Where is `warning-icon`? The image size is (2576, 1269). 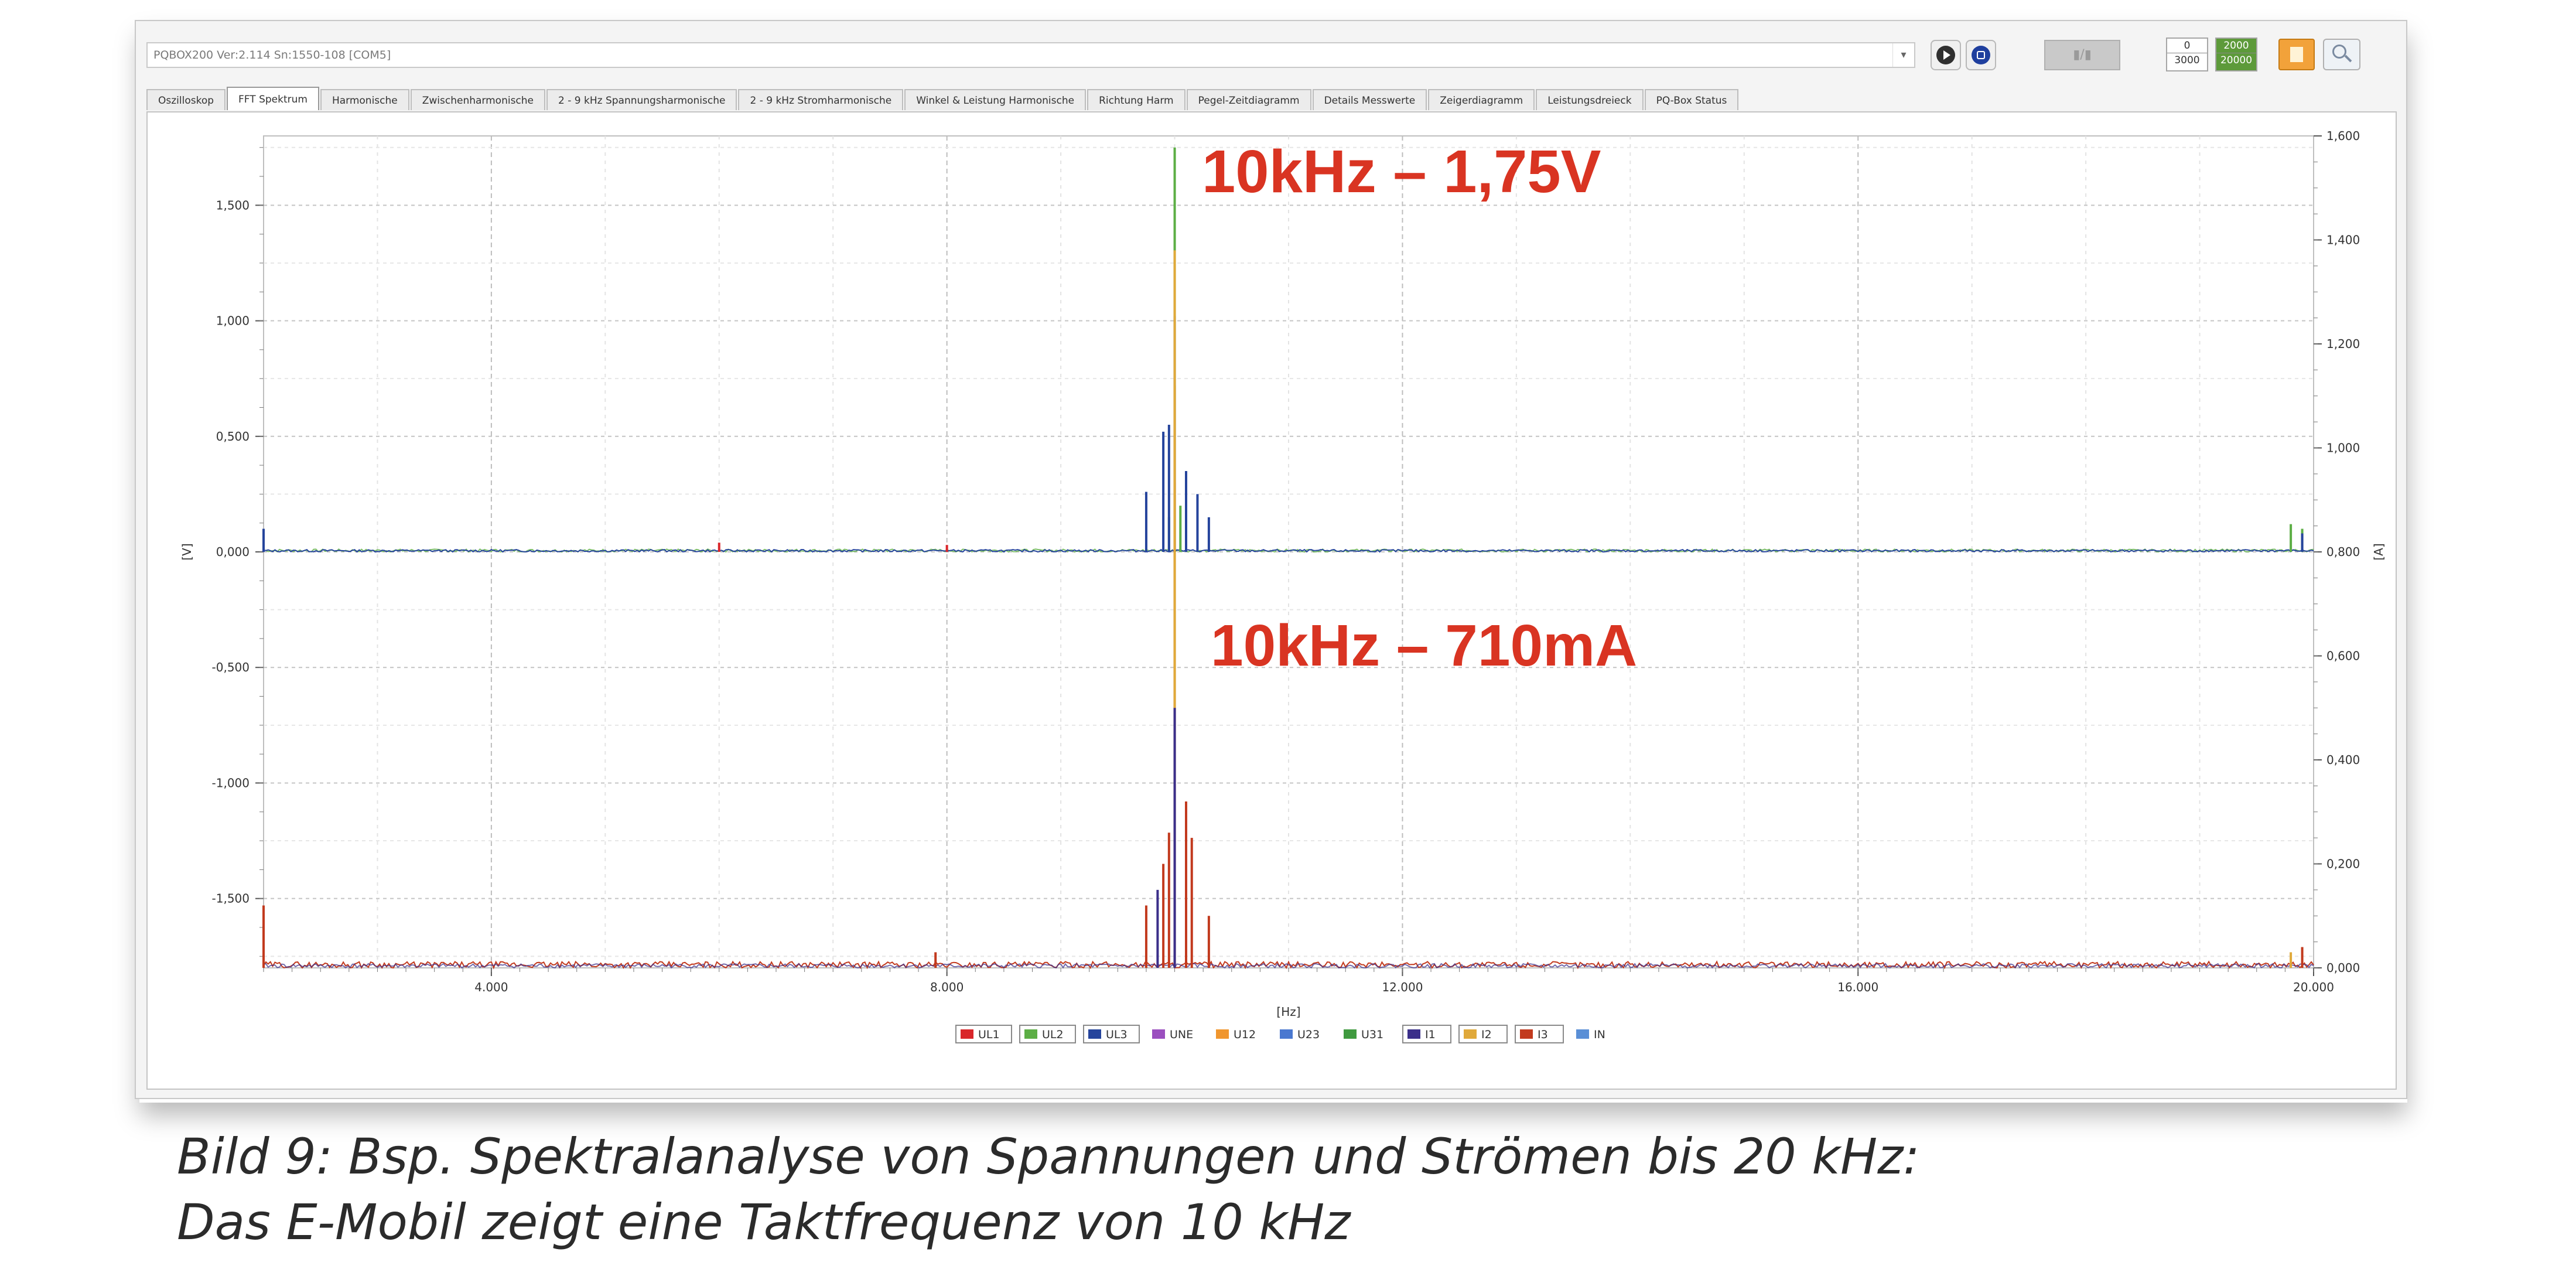
warning-icon is located at coordinates (2296, 54).